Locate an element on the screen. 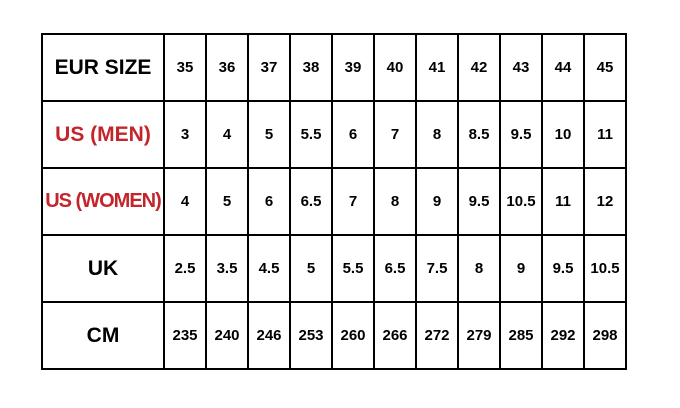 Image resolution: width=680 pixels, height=408 pixels. us-women-value: 7 is located at coordinates (353, 201).